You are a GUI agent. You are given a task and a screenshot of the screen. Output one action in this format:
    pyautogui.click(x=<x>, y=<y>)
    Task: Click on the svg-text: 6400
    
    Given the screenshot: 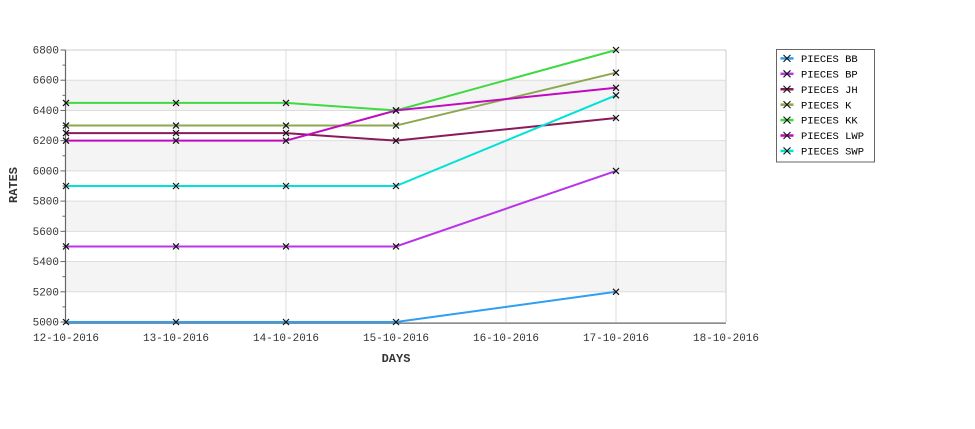 What is the action you would take?
    pyautogui.click(x=46, y=112)
    